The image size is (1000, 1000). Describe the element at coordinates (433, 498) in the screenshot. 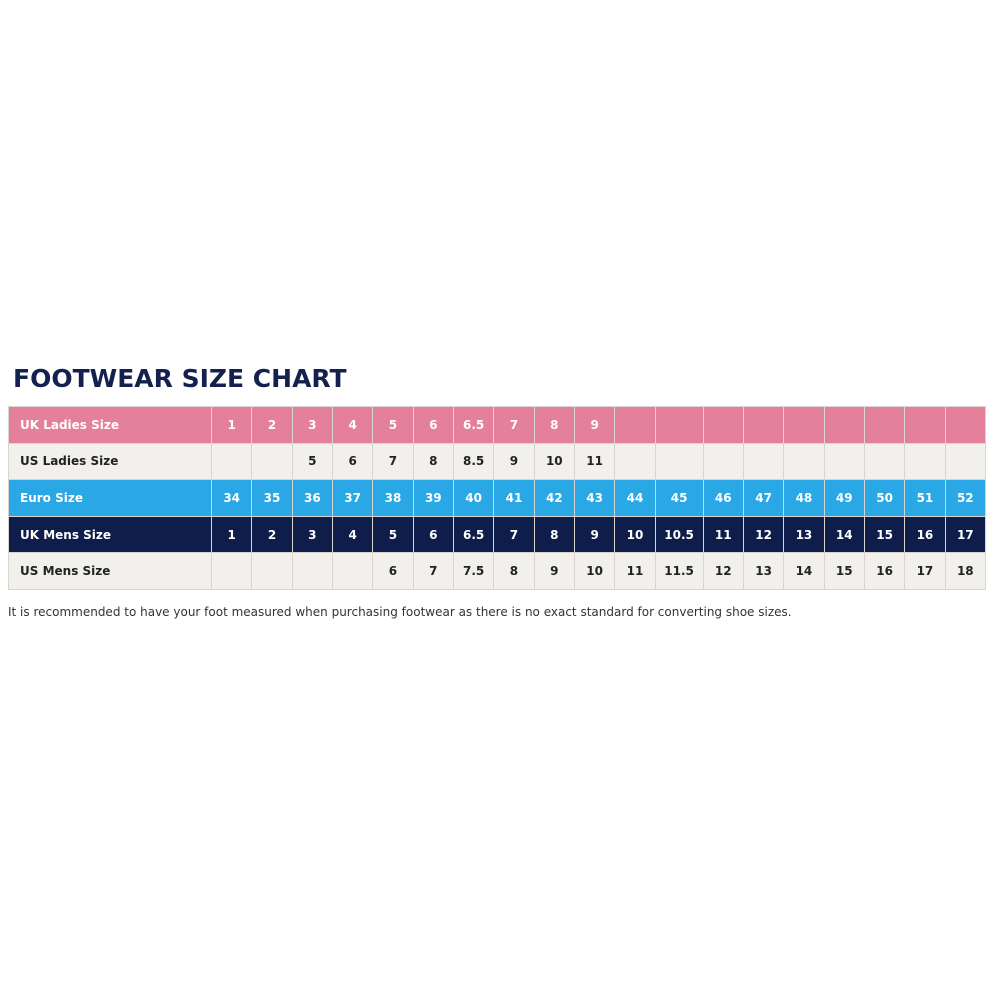

I see `size-cell: 39` at that location.